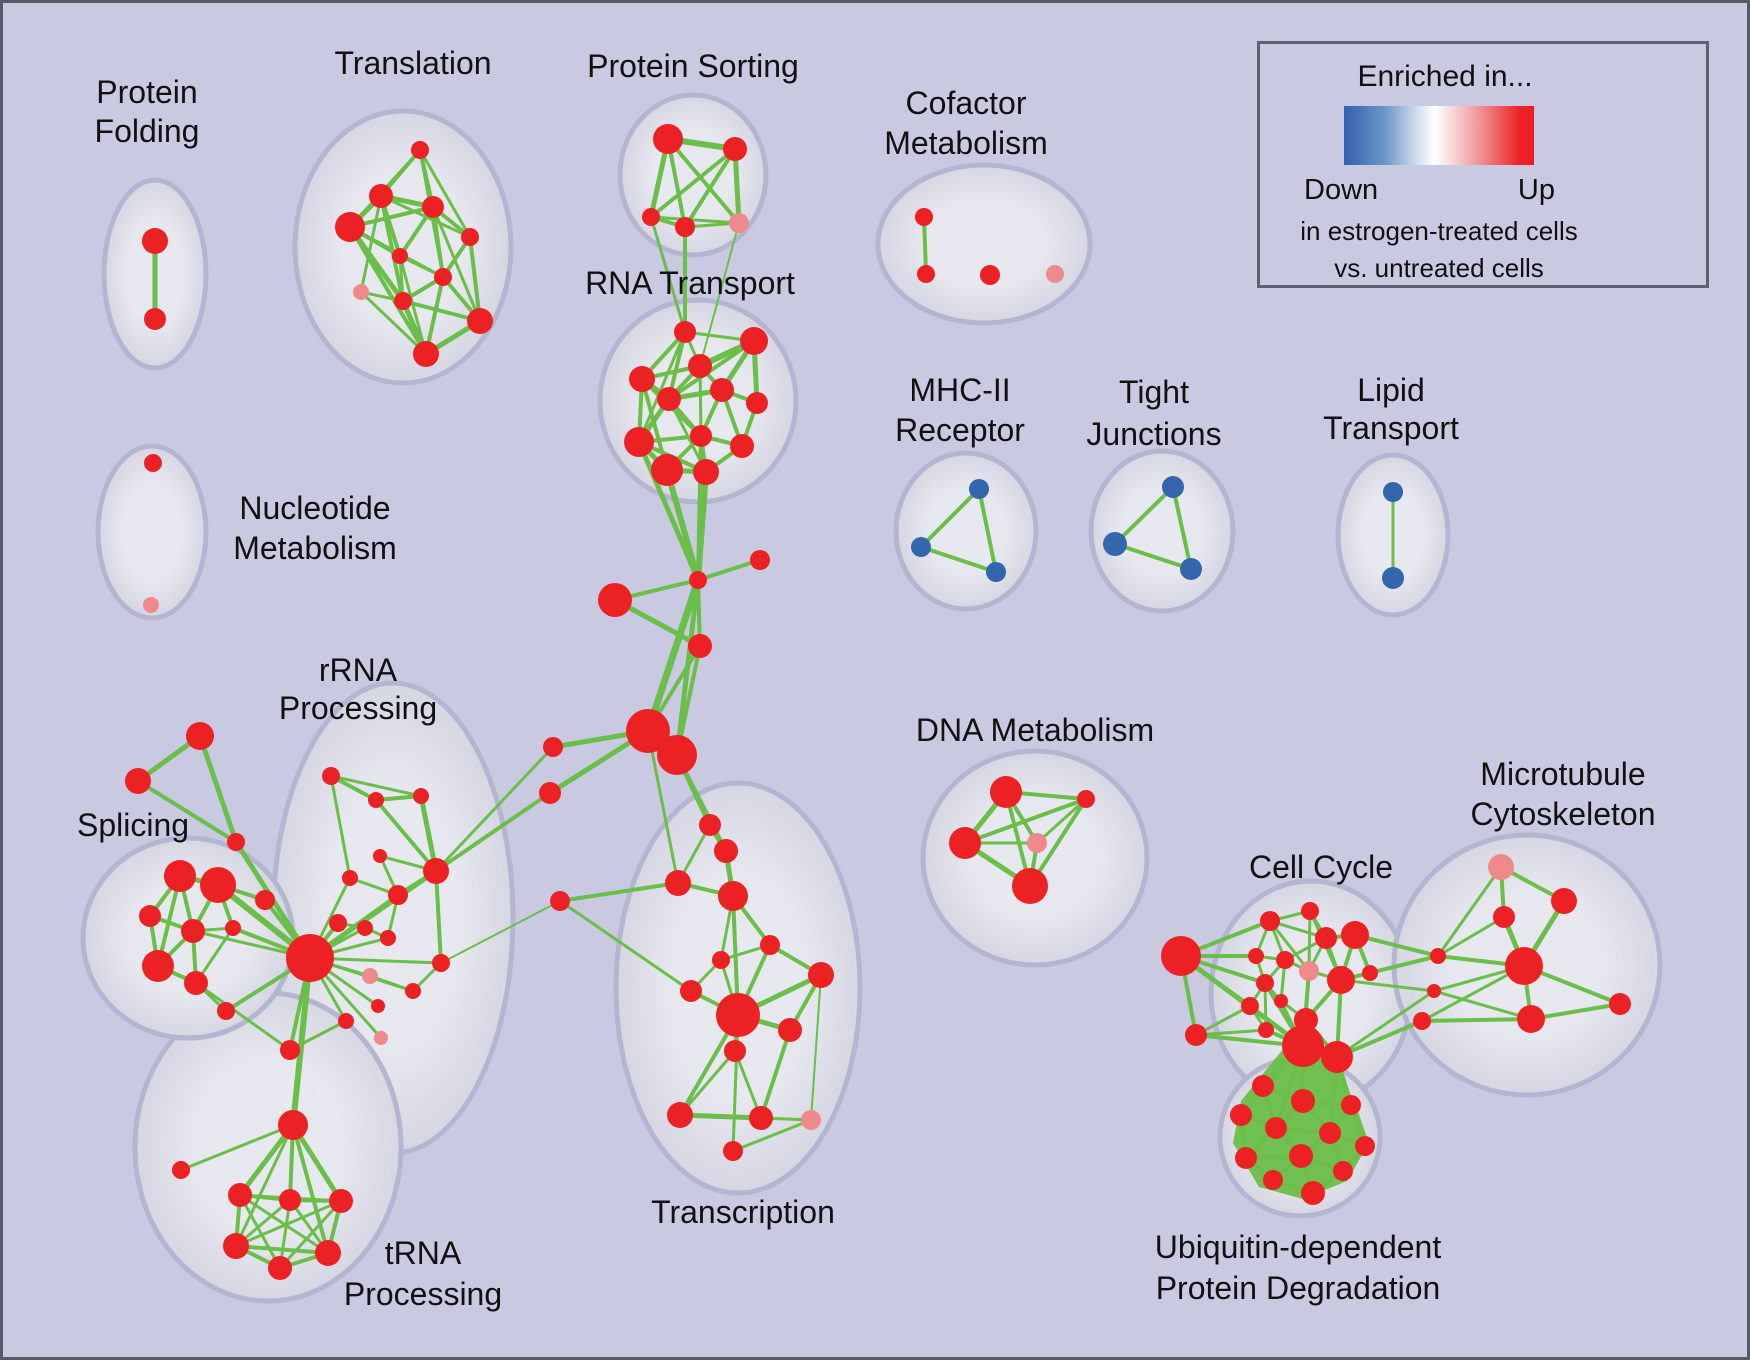 The image size is (1750, 1360). What do you see at coordinates (642, 379) in the screenshot?
I see `node-rt4` at bounding box center [642, 379].